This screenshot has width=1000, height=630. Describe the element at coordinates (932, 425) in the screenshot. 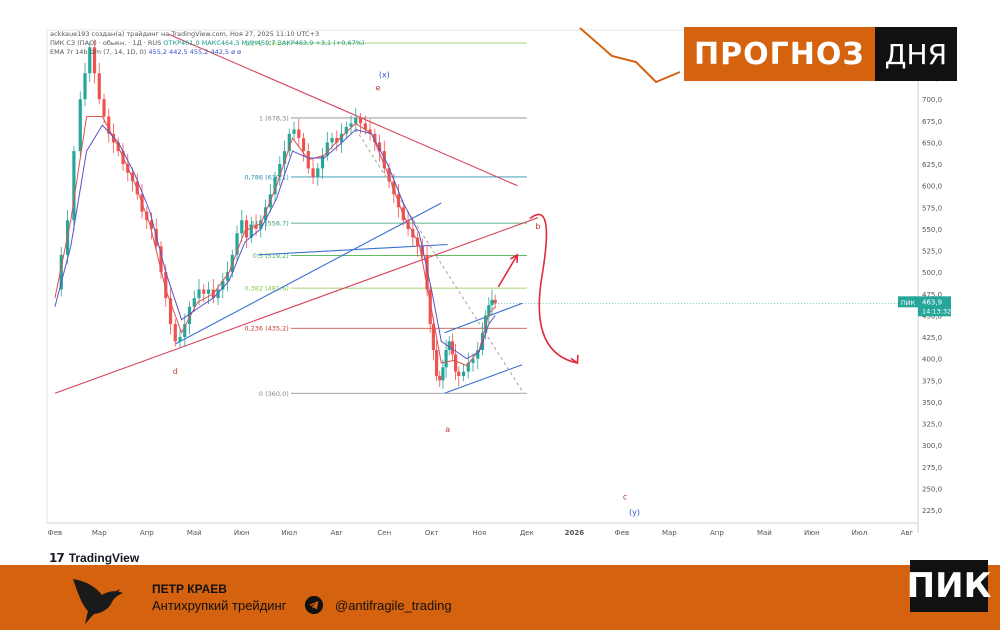

I see `y-tick-label: 325,0` at that location.